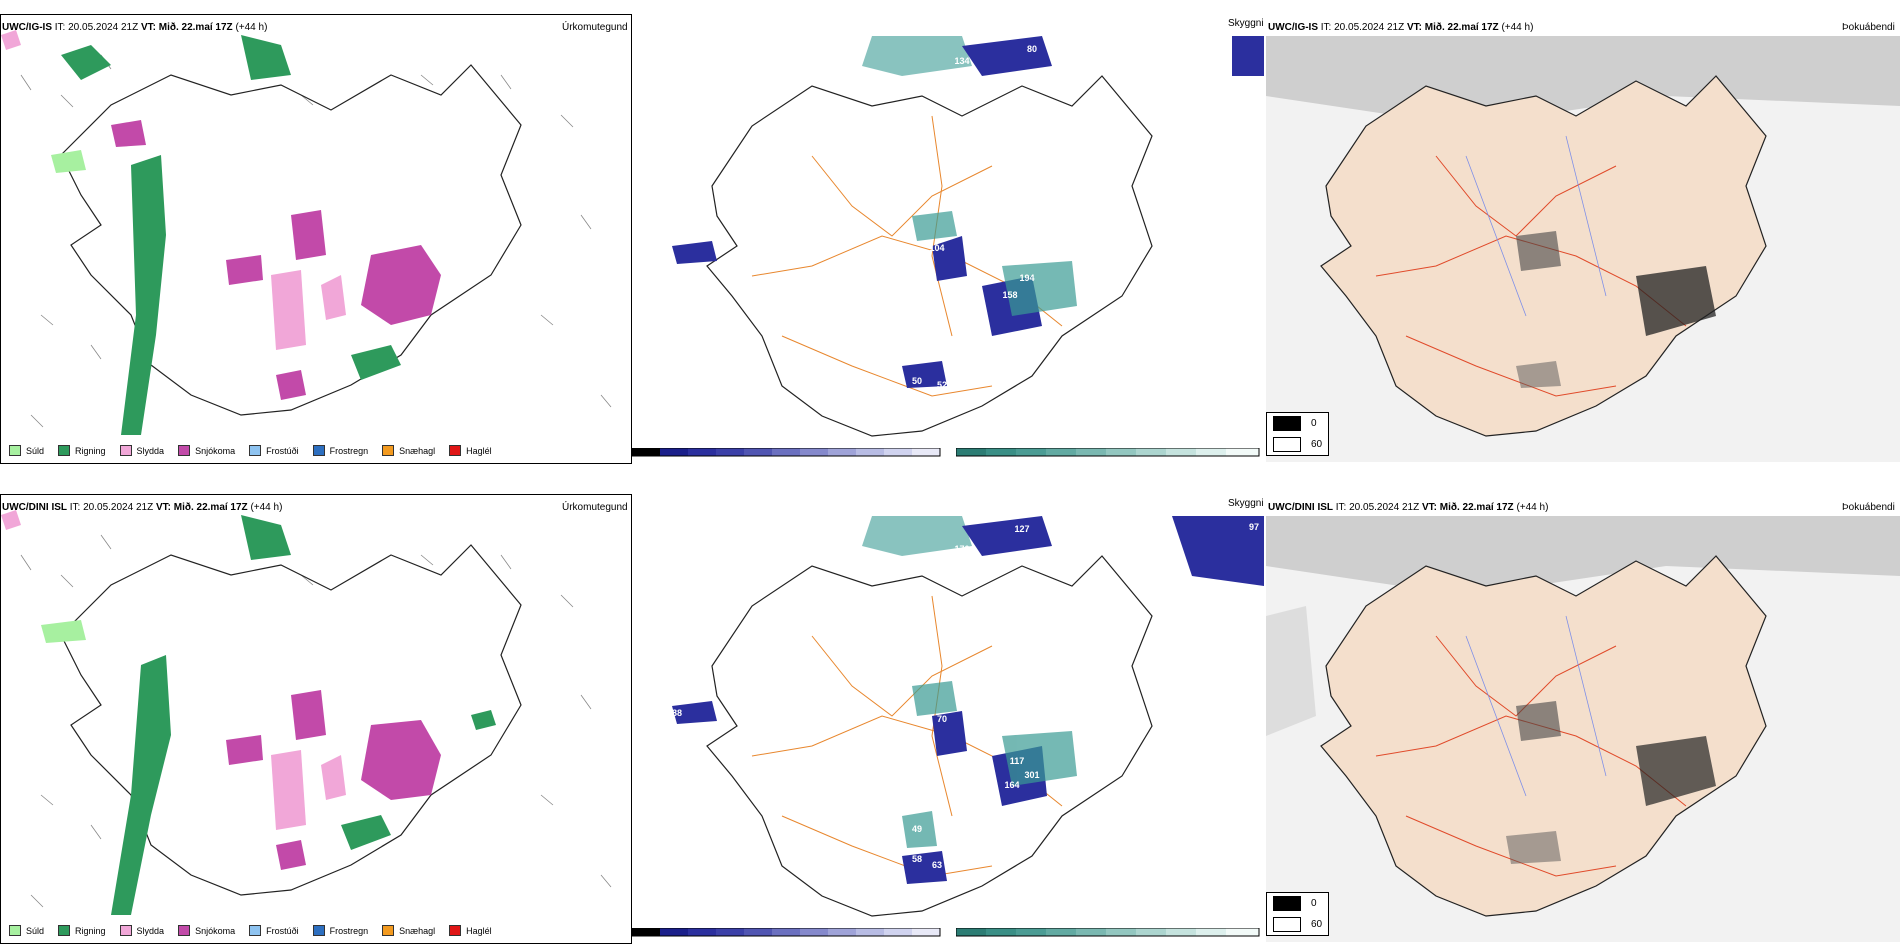 This screenshot has height=950, width=1900. I want to click on legend-label: Frostúði, so click(282, 930).